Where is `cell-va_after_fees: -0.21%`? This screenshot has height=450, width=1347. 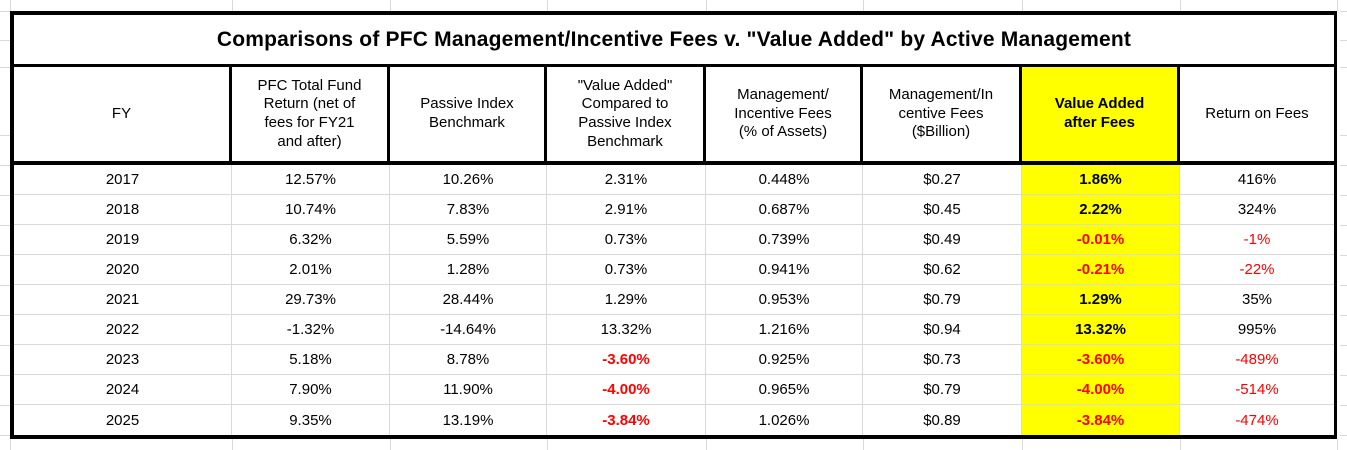
cell-va_after_fees: -0.21% is located at coordinates (1101, 269).